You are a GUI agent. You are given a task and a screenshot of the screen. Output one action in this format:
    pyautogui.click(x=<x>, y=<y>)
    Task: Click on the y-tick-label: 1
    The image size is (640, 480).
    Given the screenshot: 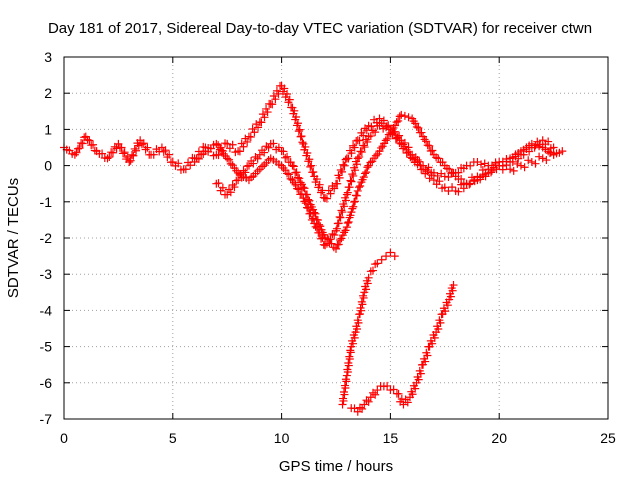 What is the action you would take?
    pyautogui.click(x=48, y=129)
    